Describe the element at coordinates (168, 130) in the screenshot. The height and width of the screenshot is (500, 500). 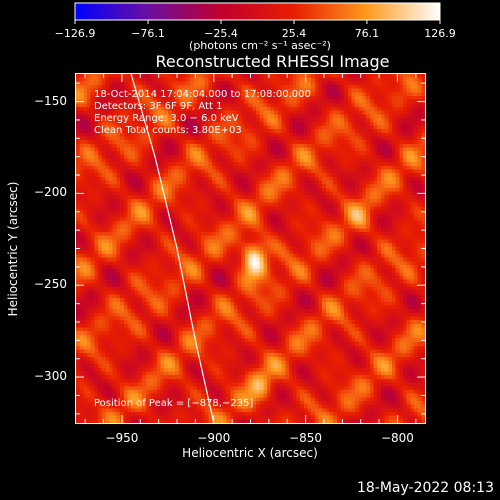
I see `info-clean-counts: Clean Total counts: 3.80E+03` at that location.